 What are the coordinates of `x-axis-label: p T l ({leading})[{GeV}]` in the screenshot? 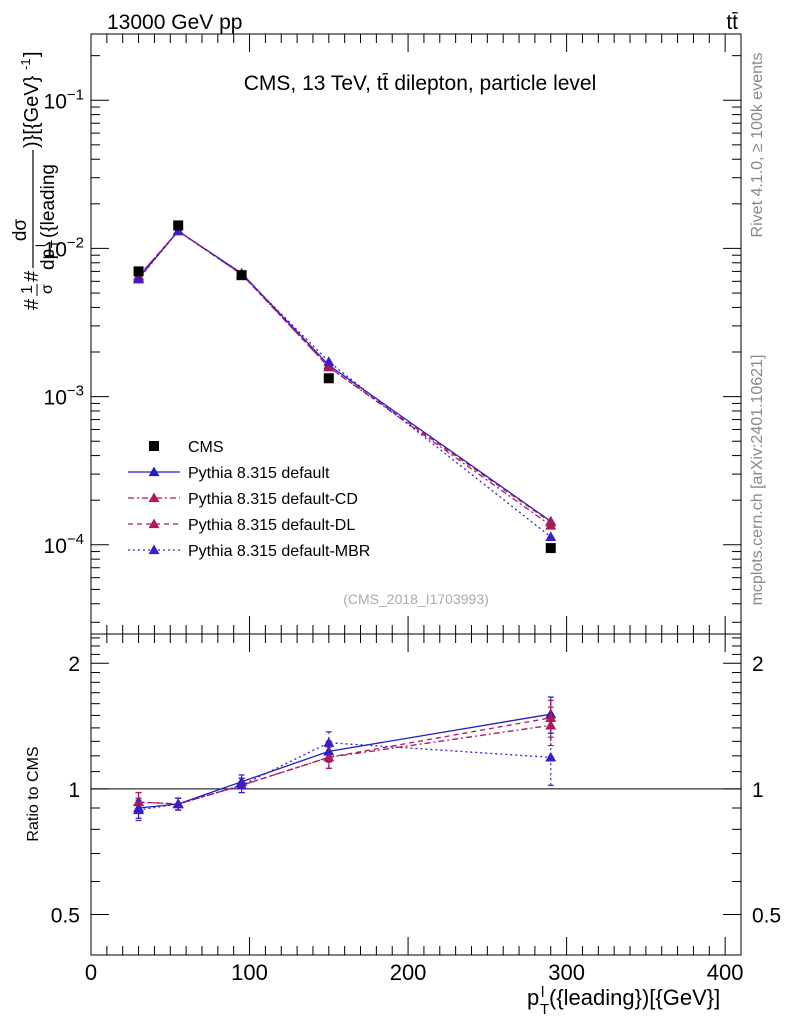 It's located at (623, 1001).